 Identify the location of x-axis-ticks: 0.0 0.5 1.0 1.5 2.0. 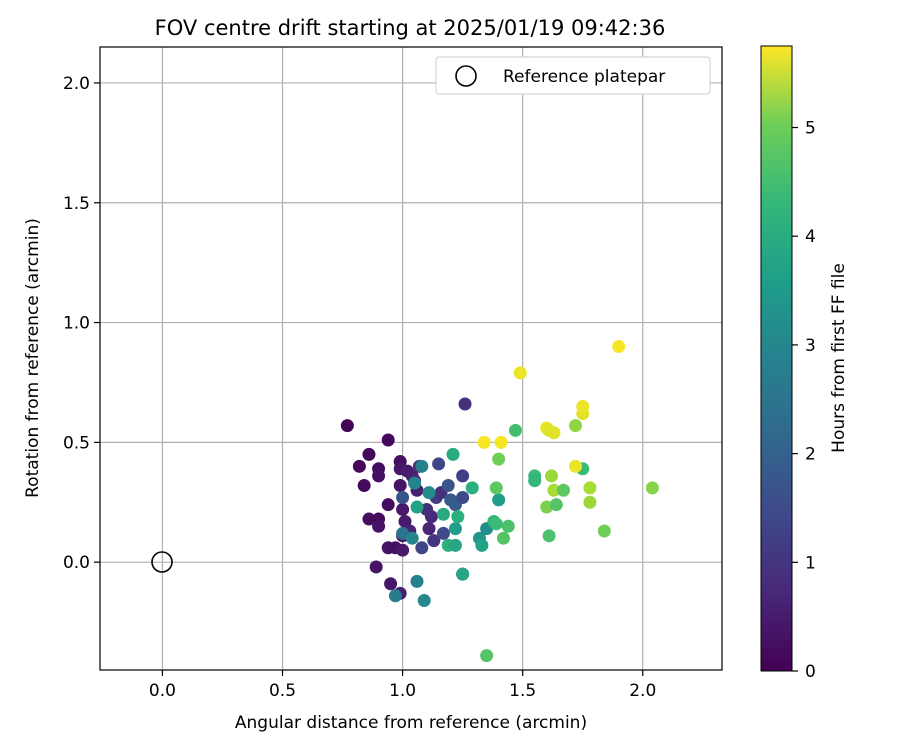
(402, 685).